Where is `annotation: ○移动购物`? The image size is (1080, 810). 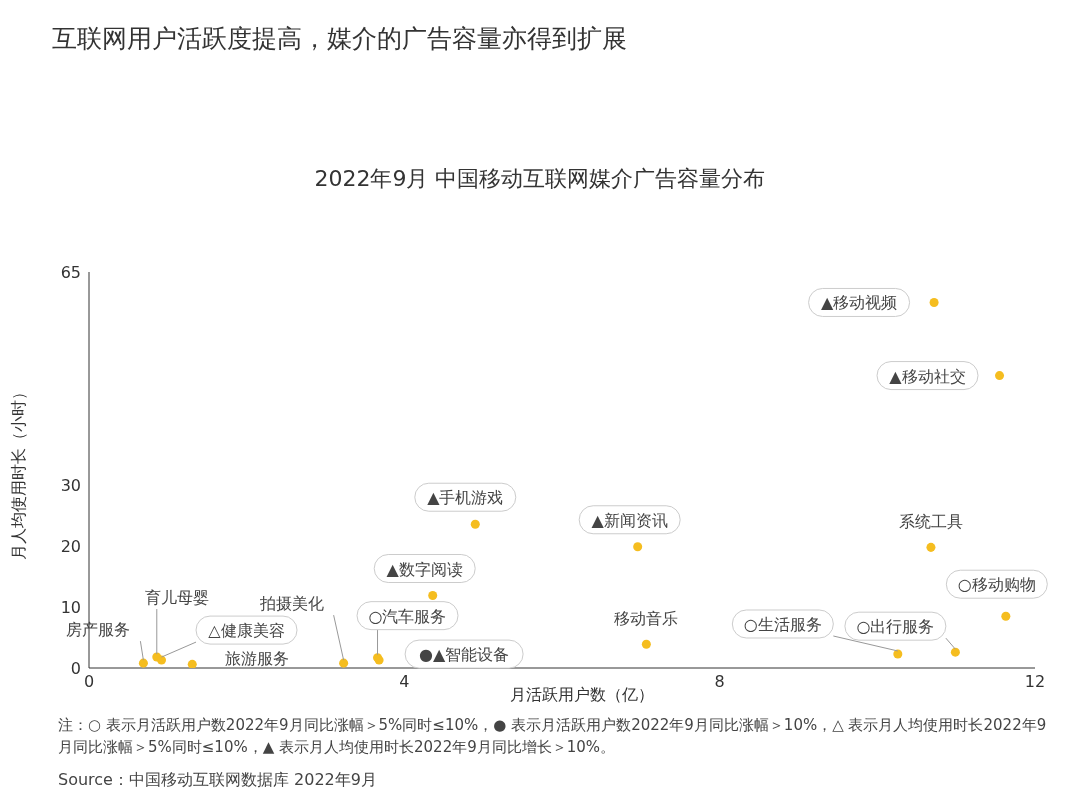 annotation: ○移动购物 is located at coordinates (996, 585).